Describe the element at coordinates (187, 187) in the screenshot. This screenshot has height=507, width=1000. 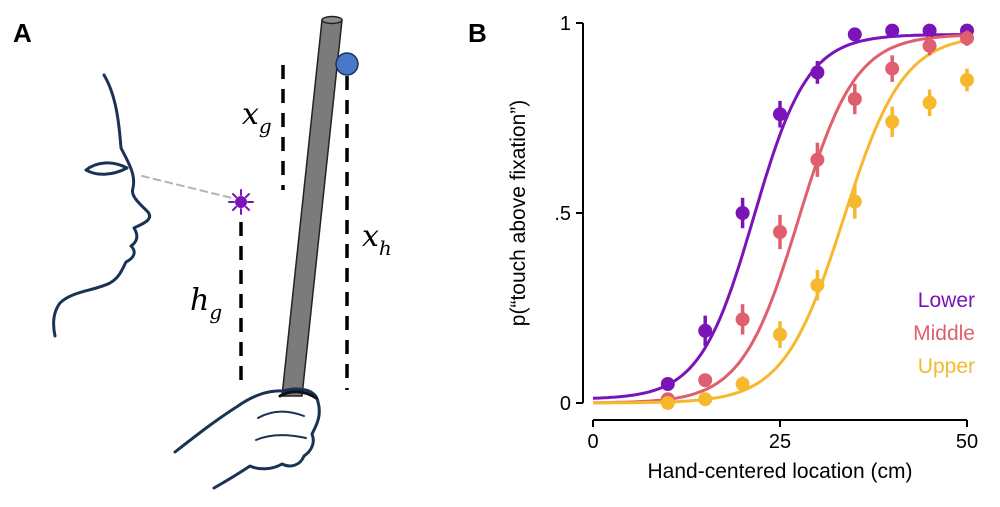
I see `gaze-line` at that location.